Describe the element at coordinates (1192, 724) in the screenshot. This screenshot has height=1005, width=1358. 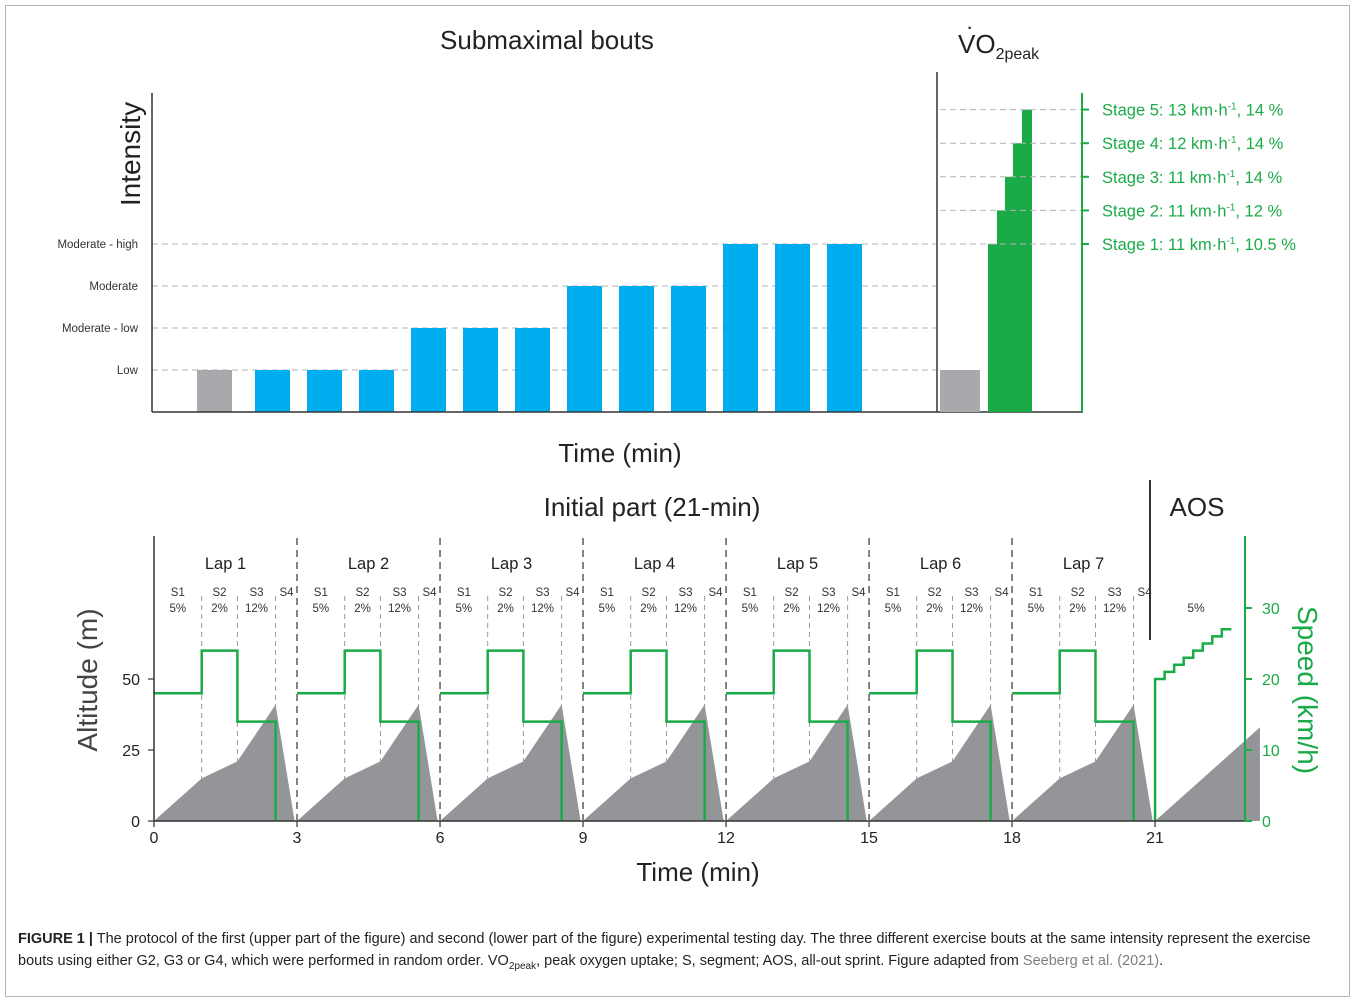
I see `aos-speed-profile` at that location.